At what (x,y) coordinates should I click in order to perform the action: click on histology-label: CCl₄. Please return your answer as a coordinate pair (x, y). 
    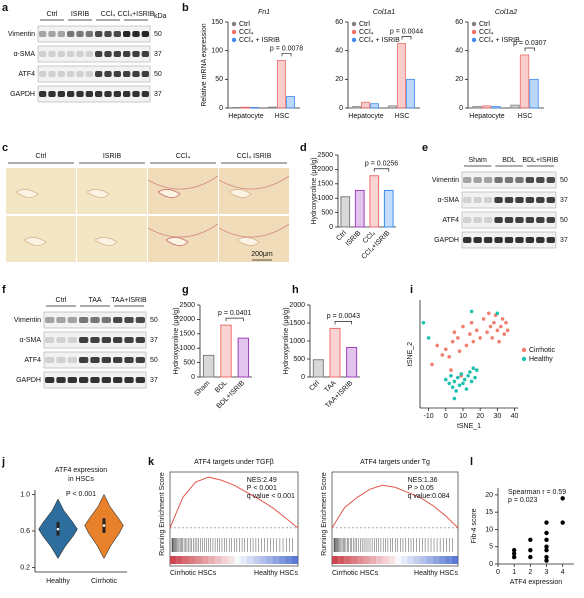
    Looking at the image, I should click on (183, 156).